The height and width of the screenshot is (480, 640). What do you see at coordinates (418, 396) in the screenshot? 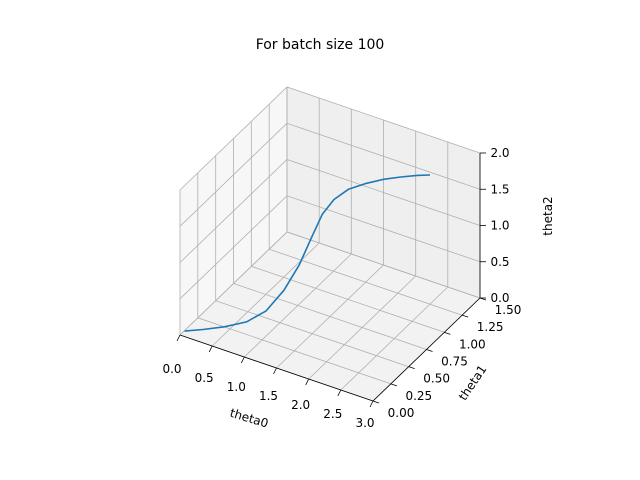
I see `y-tick-label: 0.25` at bounding box center [418, 396].